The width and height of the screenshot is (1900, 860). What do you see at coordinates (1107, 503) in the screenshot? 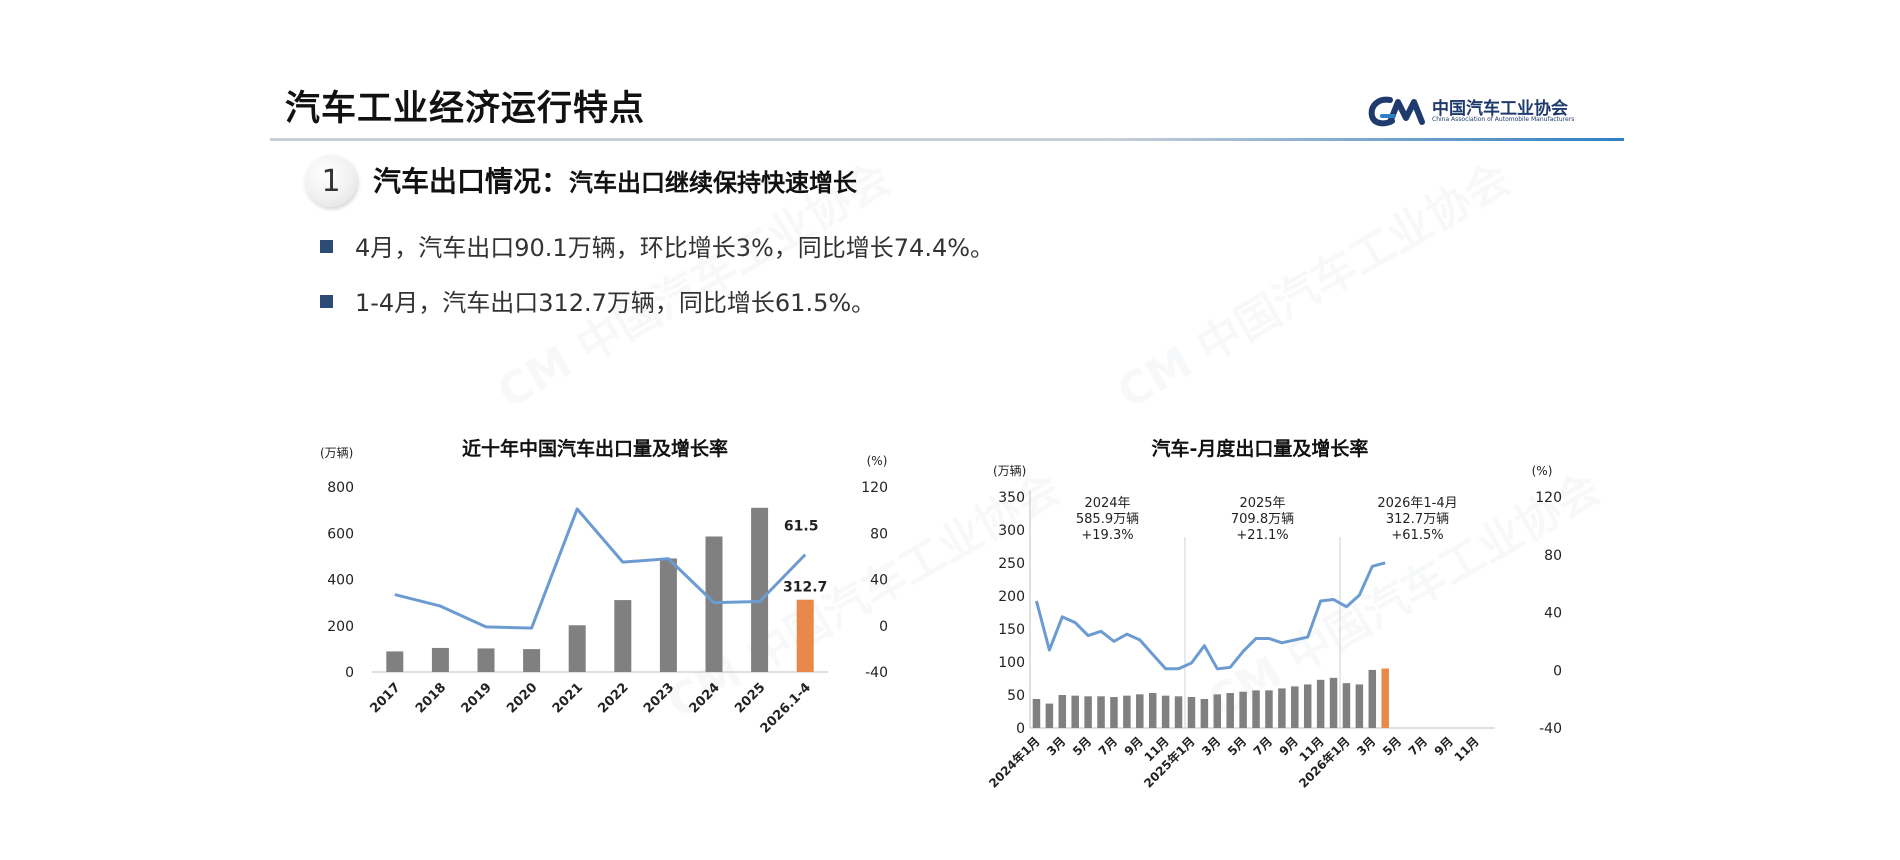
I see `period-annotation: 2024年` at bounding box center [1107, 503].